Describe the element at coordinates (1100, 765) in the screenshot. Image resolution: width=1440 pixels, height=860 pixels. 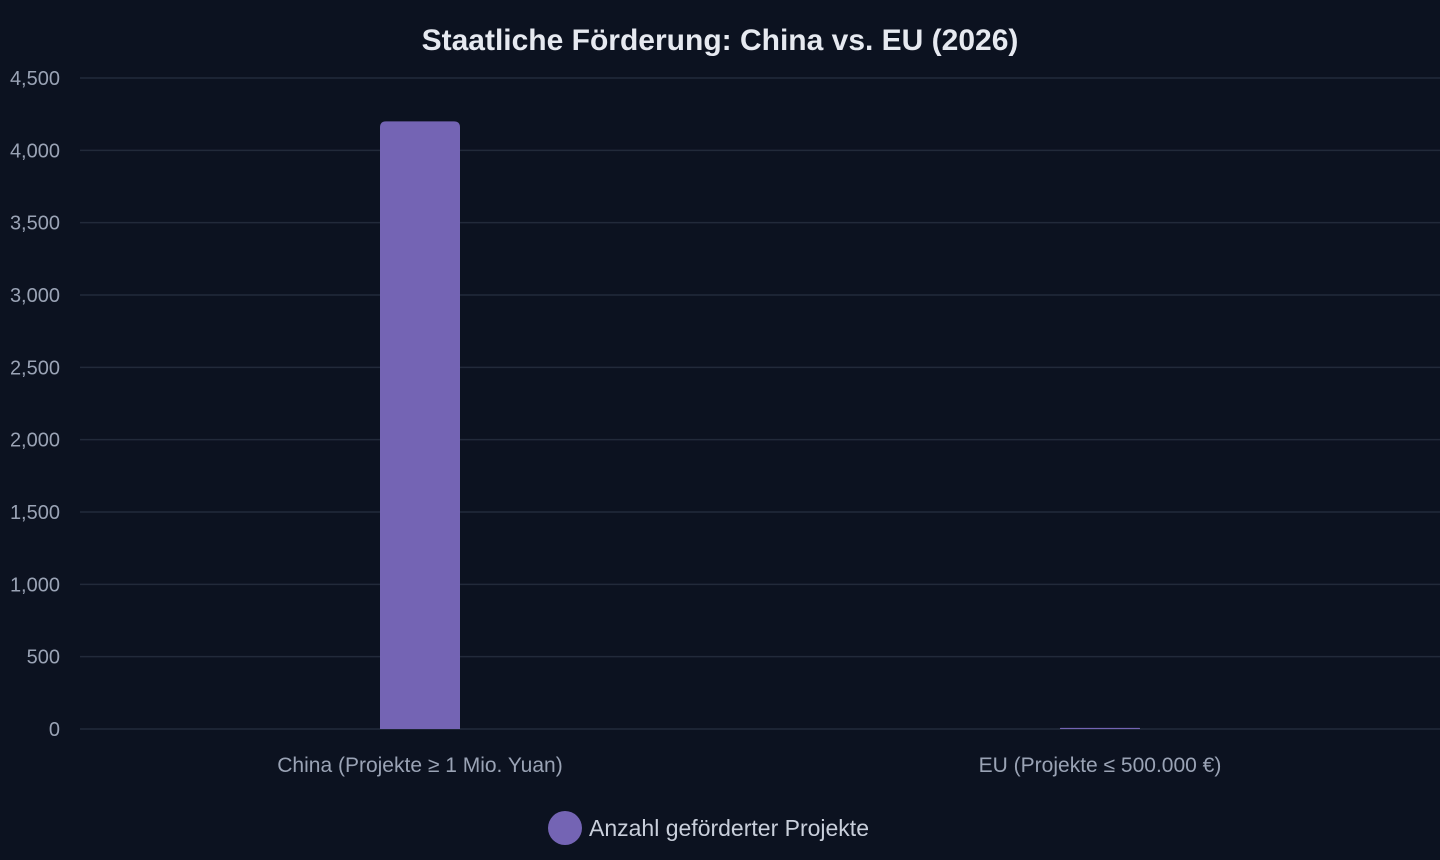
I see `x-category-label: EU (Projekte ≤ 500.000 €)` at that location.